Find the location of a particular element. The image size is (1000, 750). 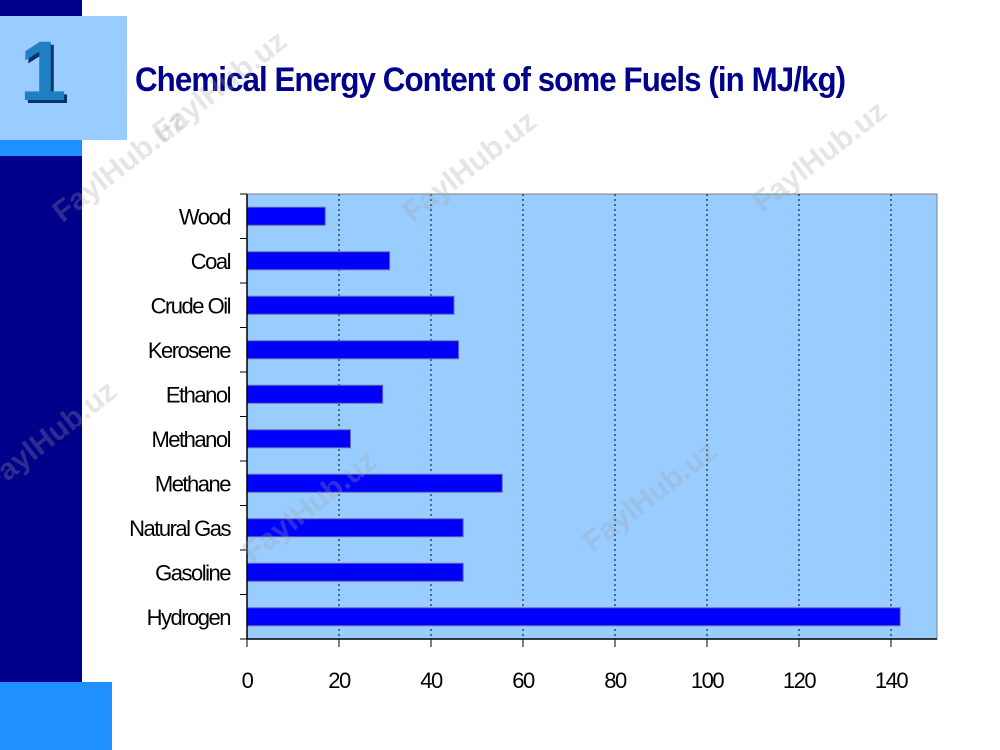

slide-number-underline is located at coordinates (41, 148).